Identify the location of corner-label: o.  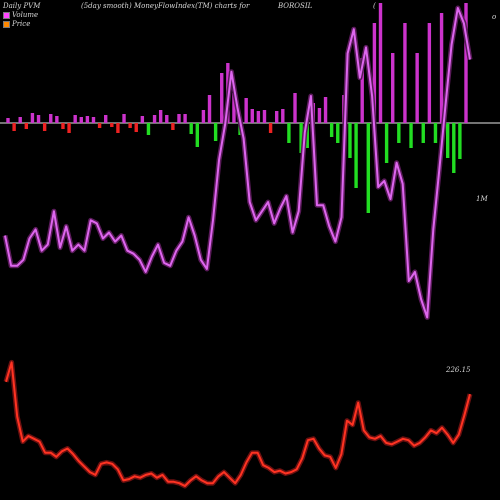
(494, 17).